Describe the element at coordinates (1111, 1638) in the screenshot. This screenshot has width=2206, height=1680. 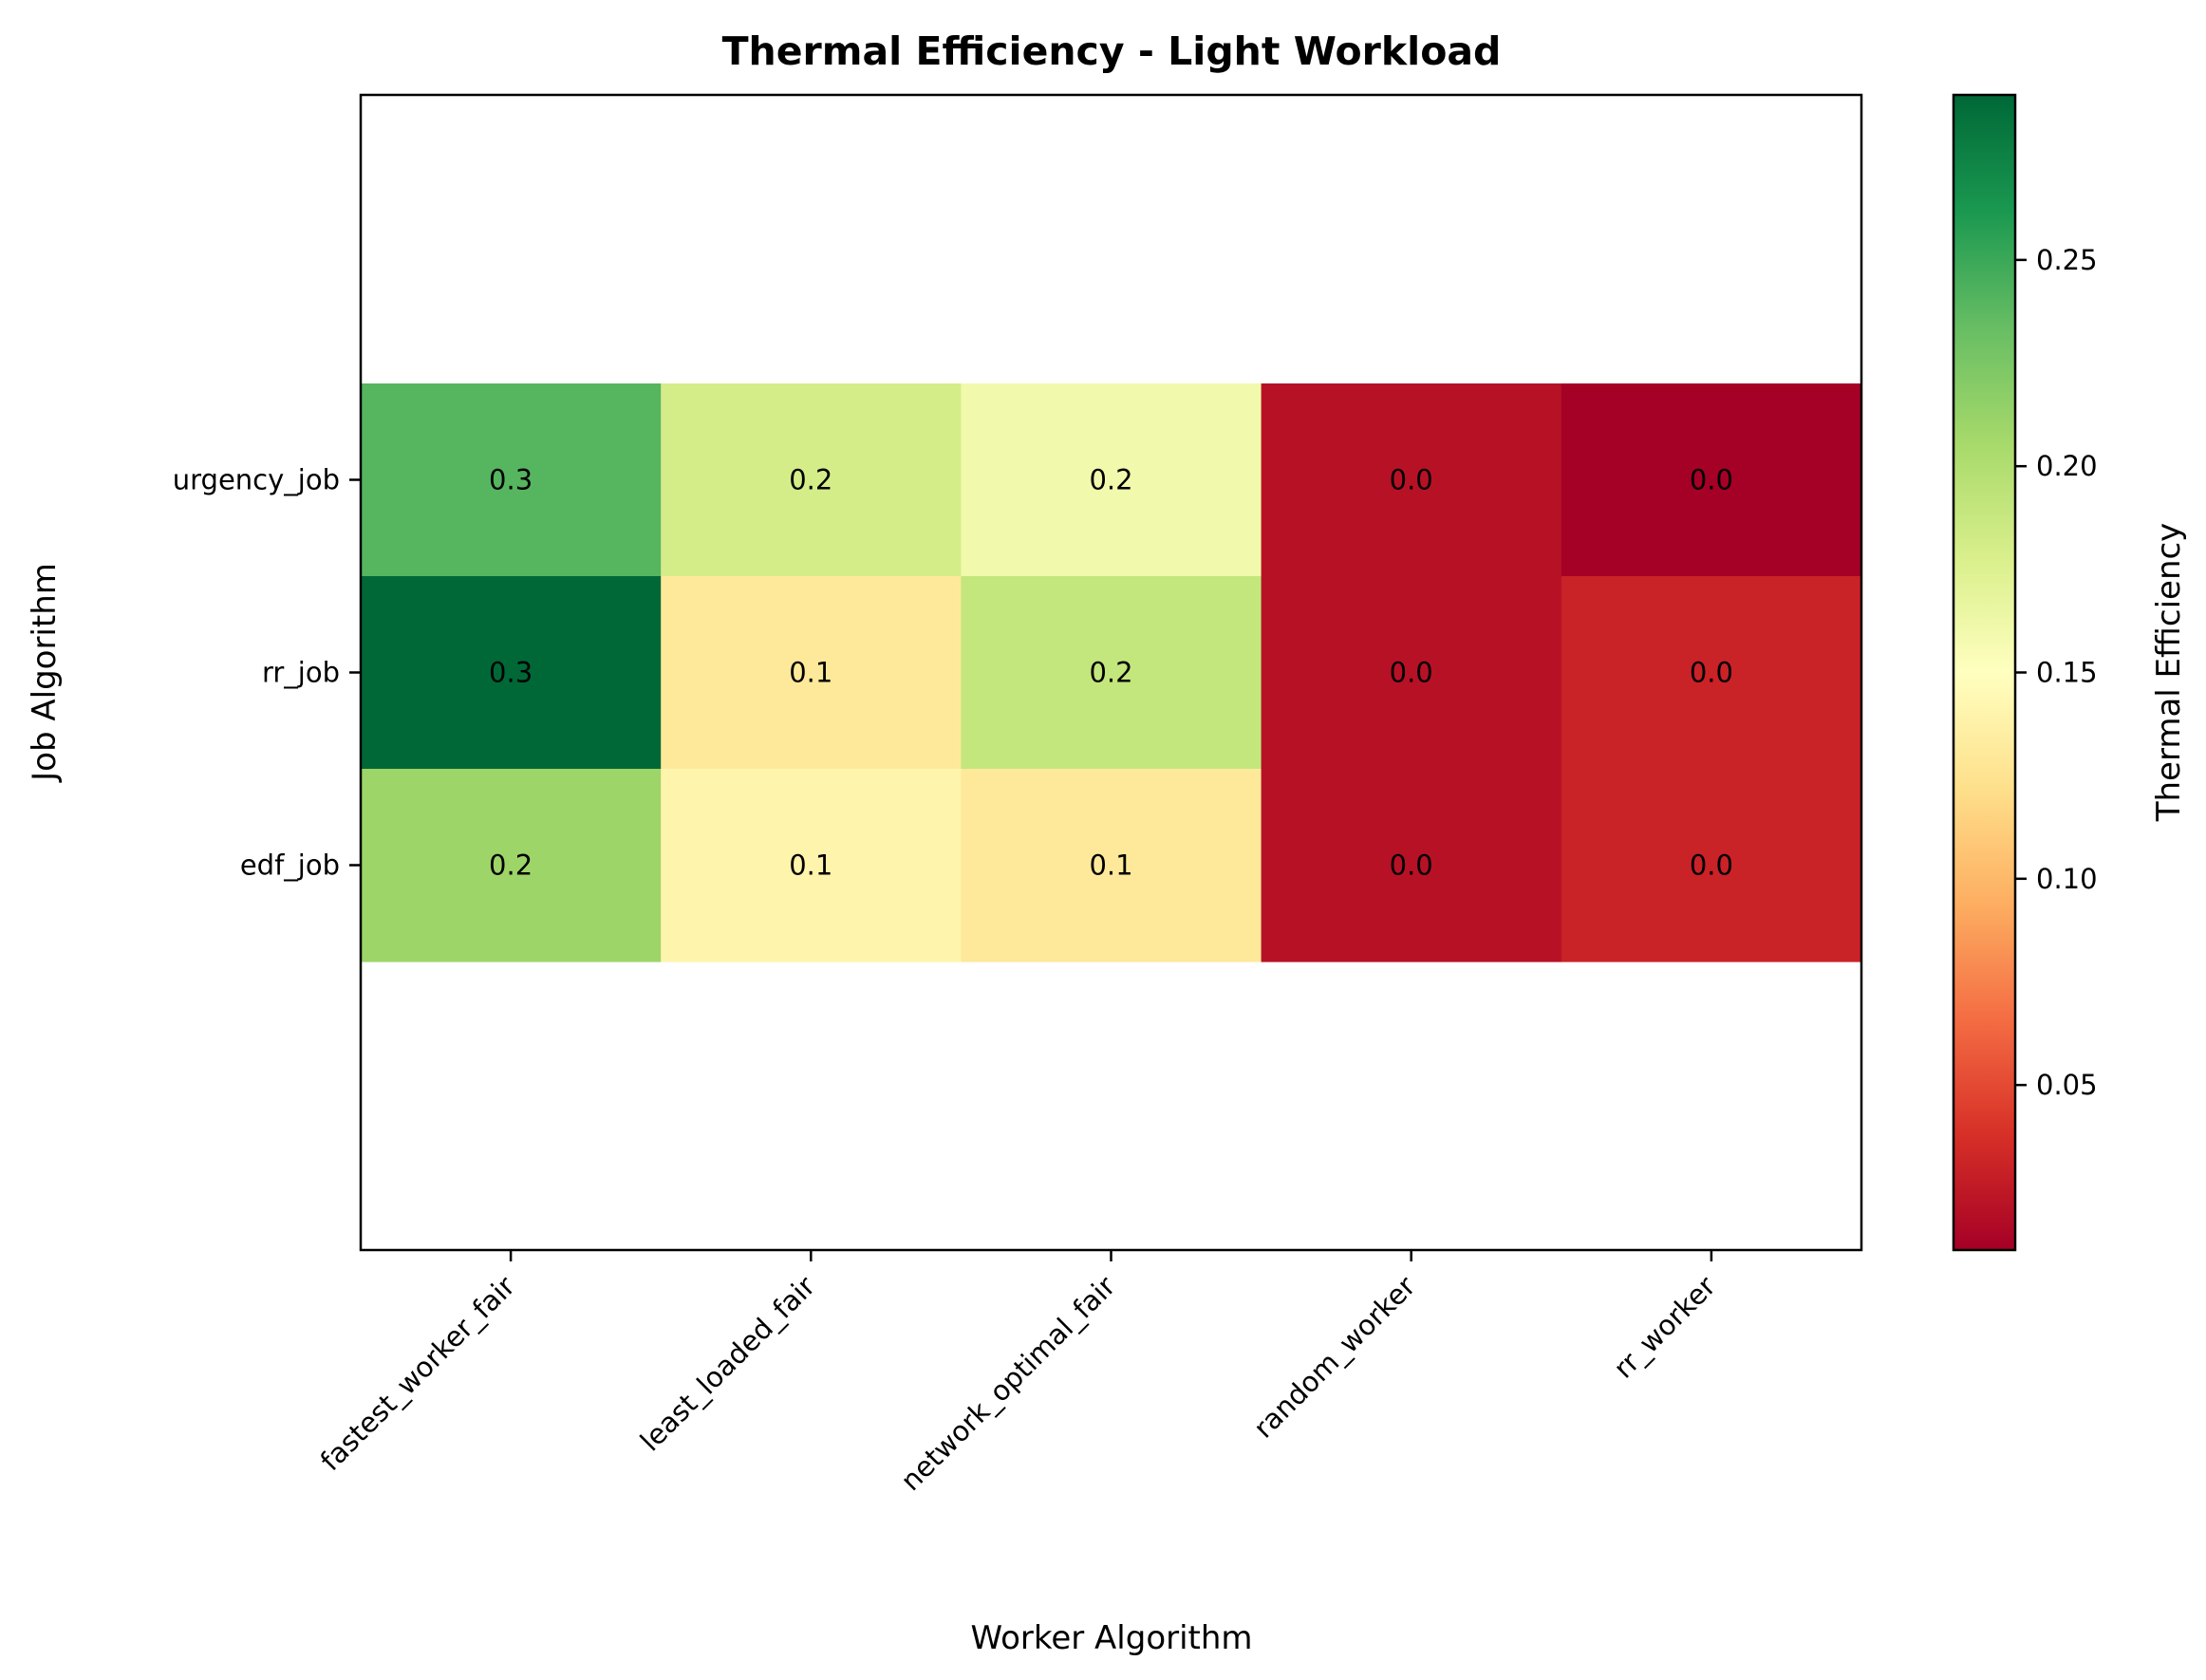
I see `x-axis-label: Worker Algorithm` at that location.